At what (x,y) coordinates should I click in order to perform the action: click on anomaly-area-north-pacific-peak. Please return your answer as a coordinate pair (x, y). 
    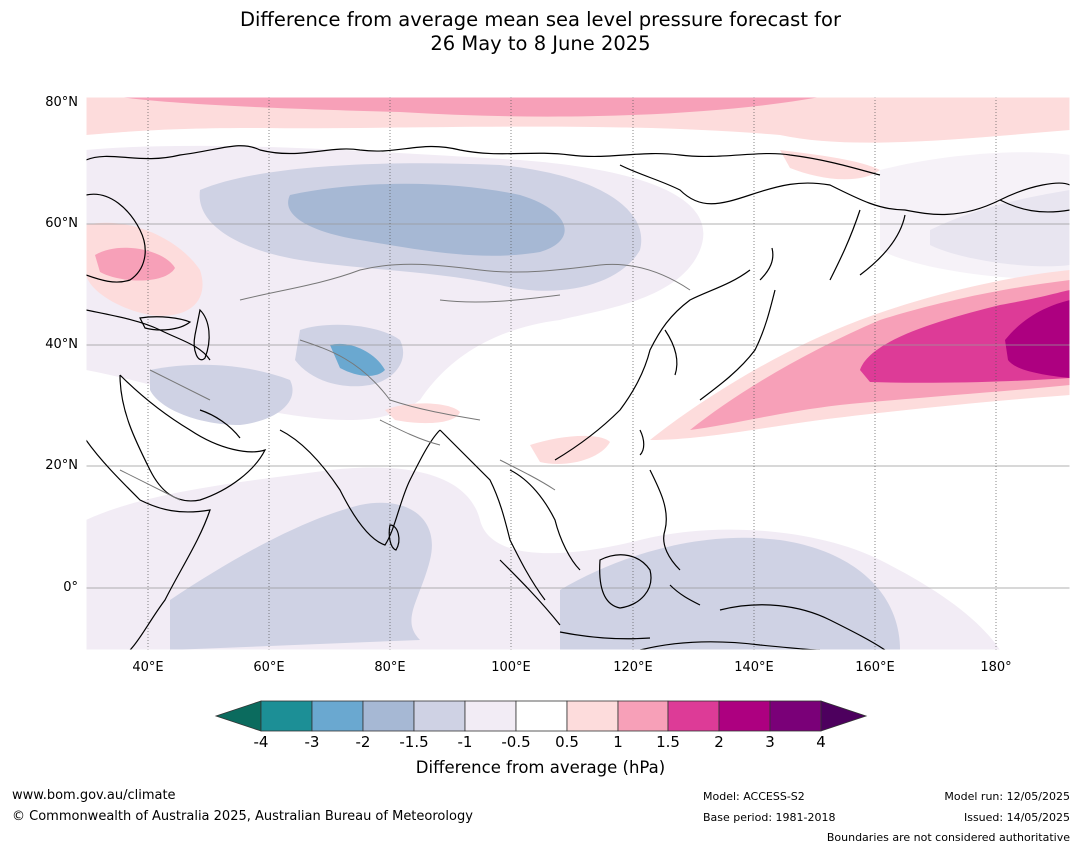
    Looking at the image, I should click on (1037, 339).